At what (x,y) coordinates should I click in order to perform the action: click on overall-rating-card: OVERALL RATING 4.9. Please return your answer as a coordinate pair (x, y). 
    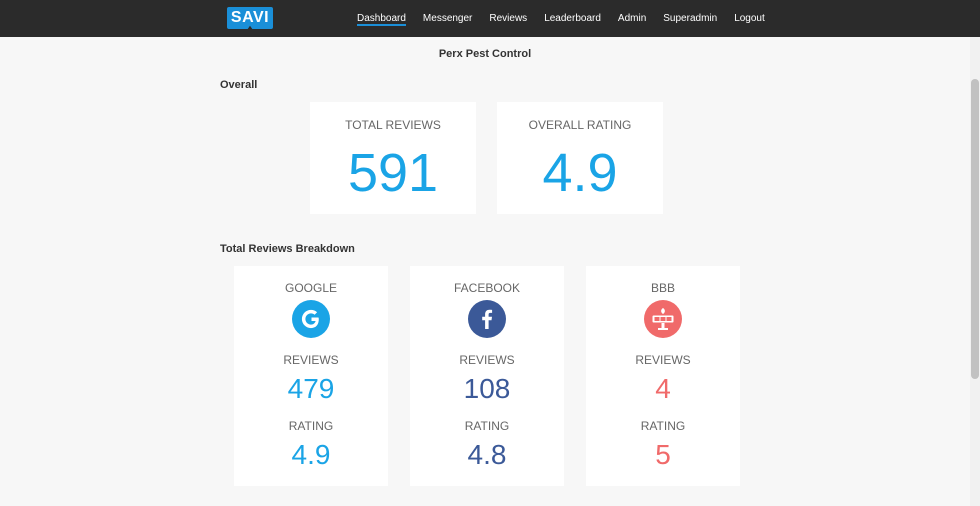
    Looking at the image, I should click on (580, 158).